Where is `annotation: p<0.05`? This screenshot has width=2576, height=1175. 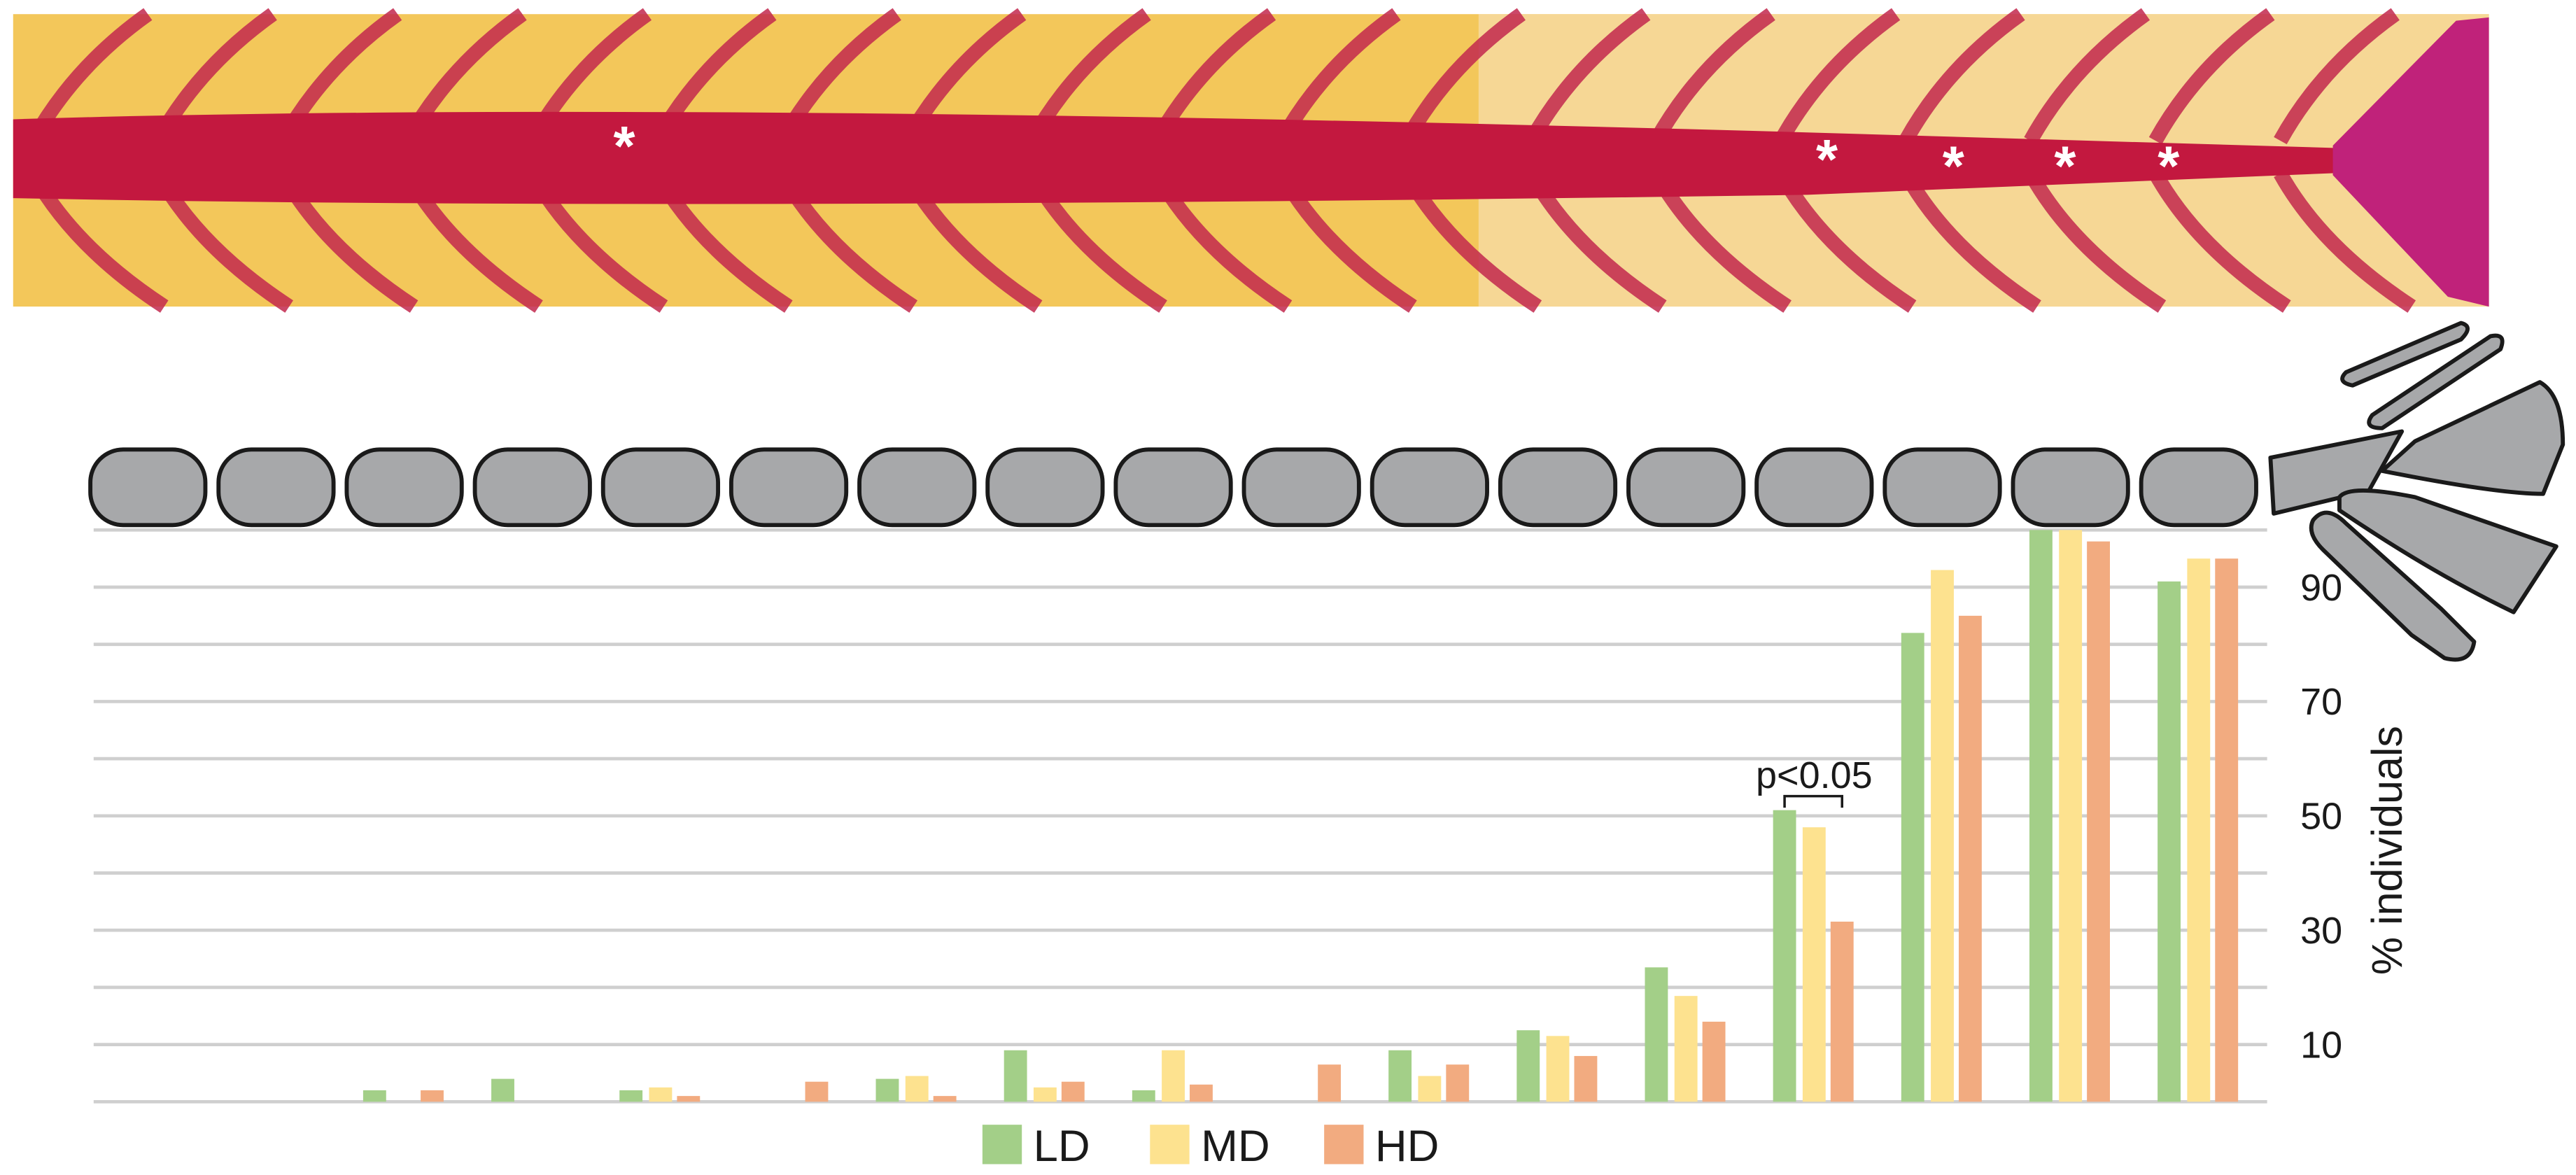 annotation: p<0.05 is located at coordinates (1814, 775).